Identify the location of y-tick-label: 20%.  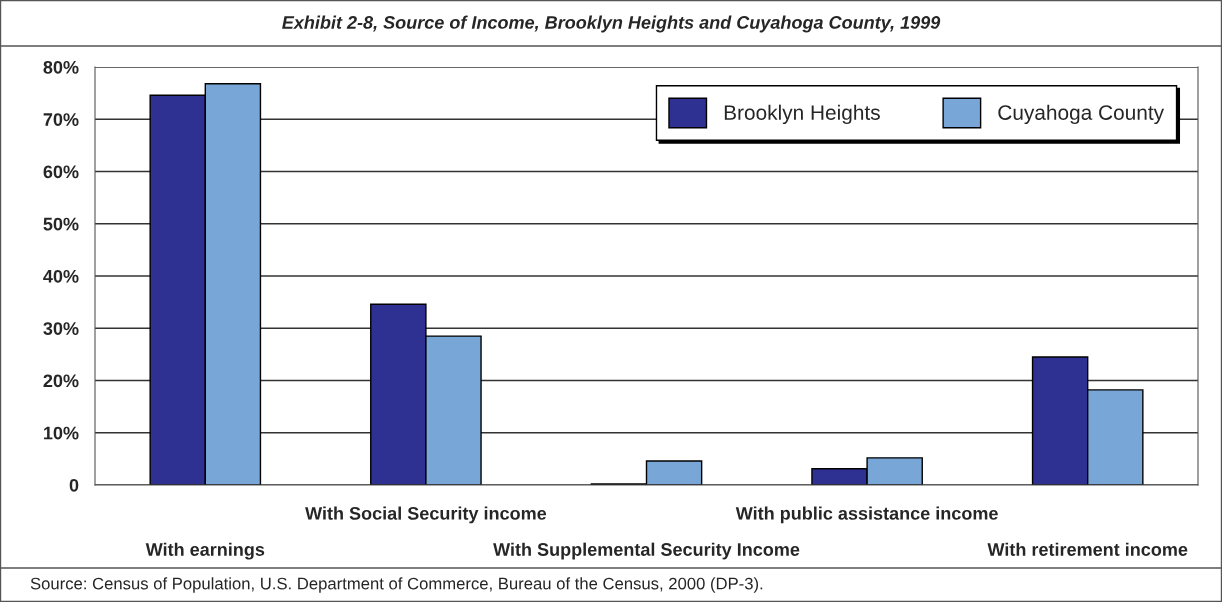
(61, 381).